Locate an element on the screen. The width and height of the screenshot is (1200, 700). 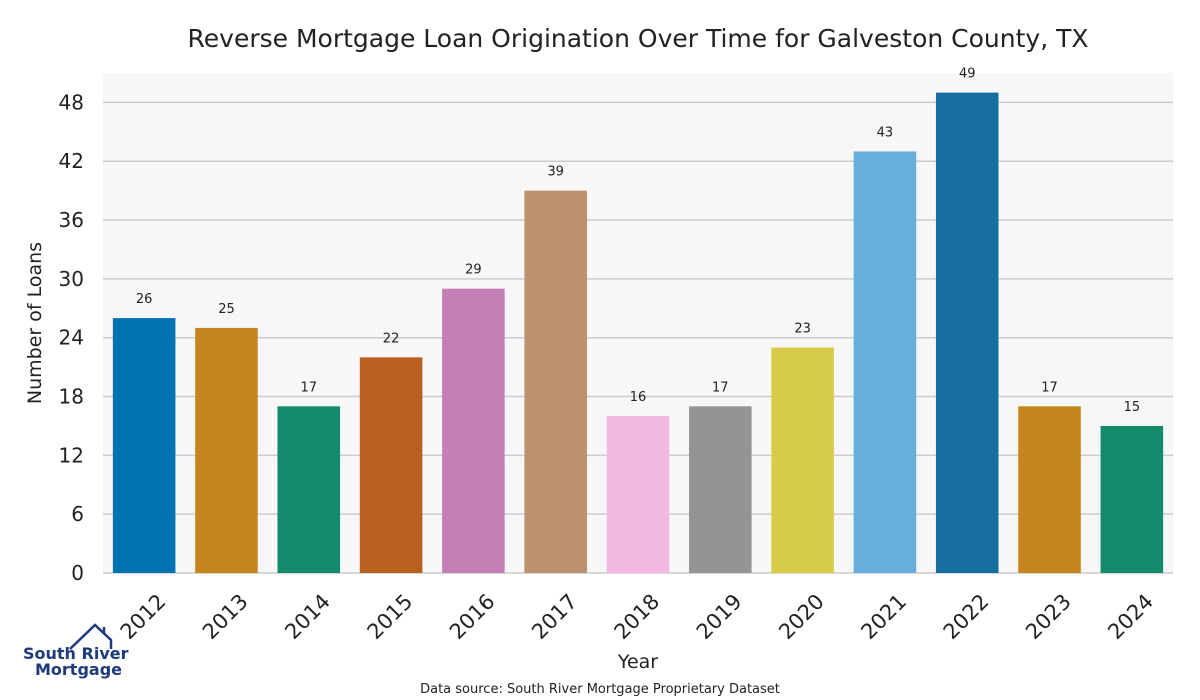
bar-2016 is located at coordinates (473, 430).